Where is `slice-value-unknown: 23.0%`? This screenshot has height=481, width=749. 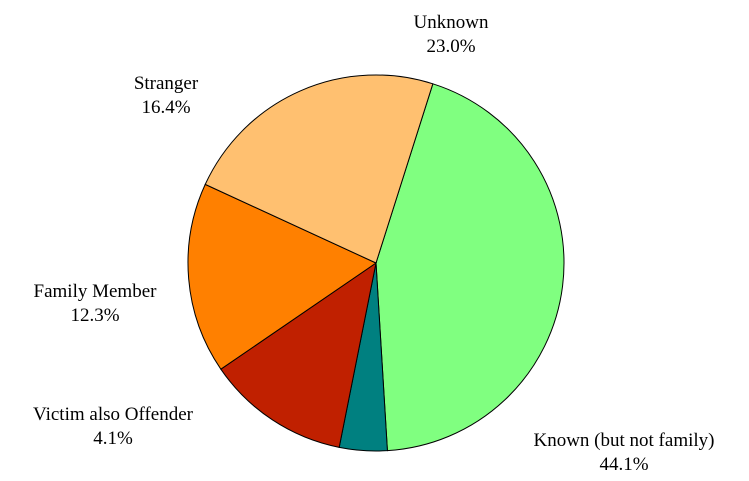 slice-value-unknown: 23.0% is located at coordinates (450, 46).